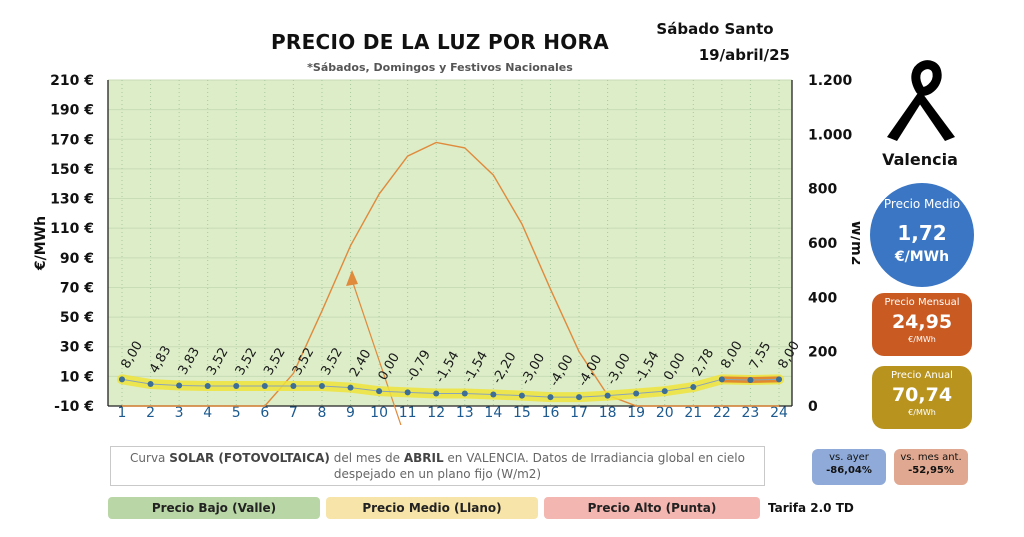 Image resolution: width=1024 pixels, height=537 pixels. I want to click on chart-title: PRECIO DE LA LUZ POR HORA, so click(440, 42).